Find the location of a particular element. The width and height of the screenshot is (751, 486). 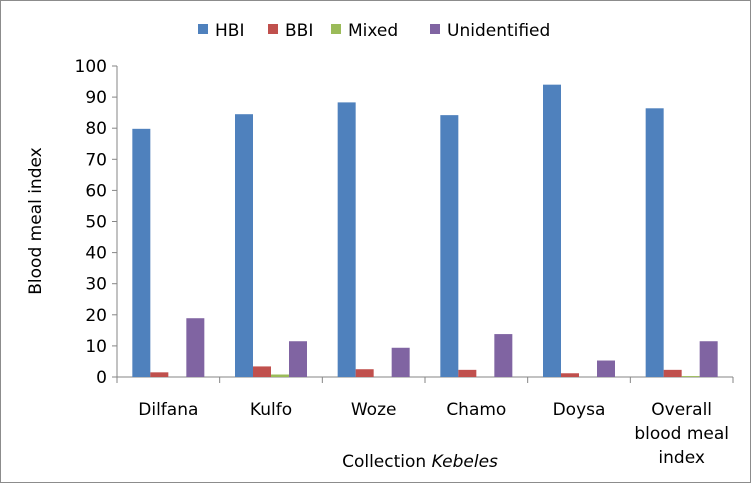

y-tick-label: 90 is located at coordinates (96, 98).